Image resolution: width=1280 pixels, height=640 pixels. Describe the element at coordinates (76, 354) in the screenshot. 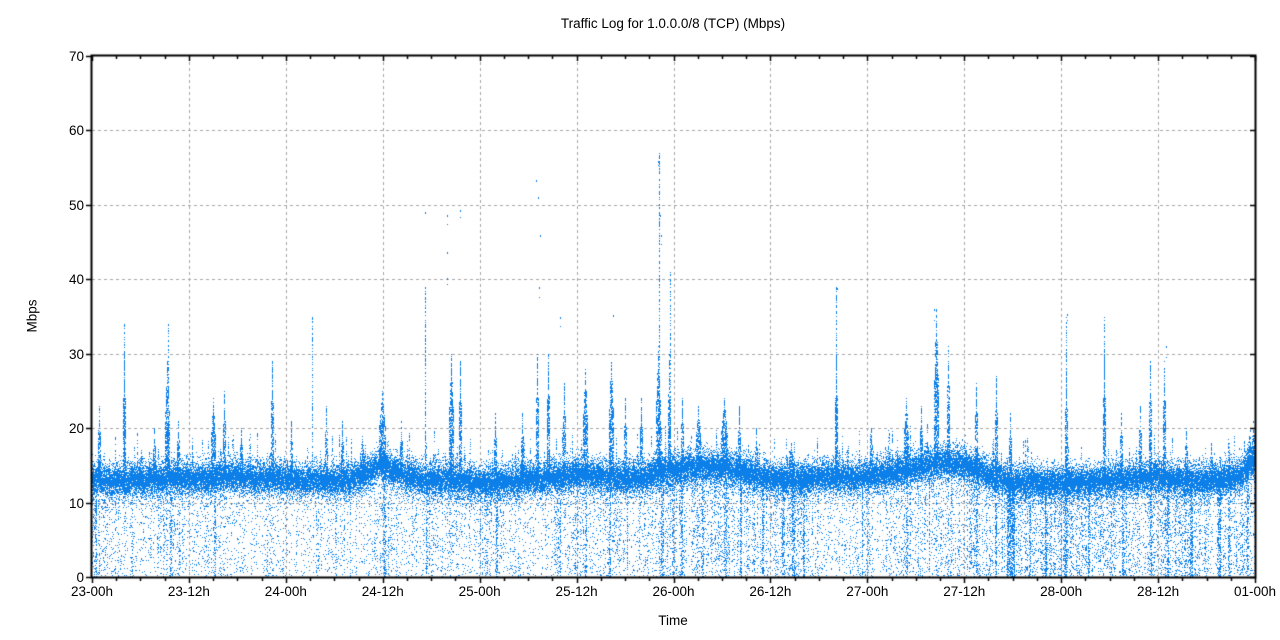

I see `y-tick-label: 30` at that location.